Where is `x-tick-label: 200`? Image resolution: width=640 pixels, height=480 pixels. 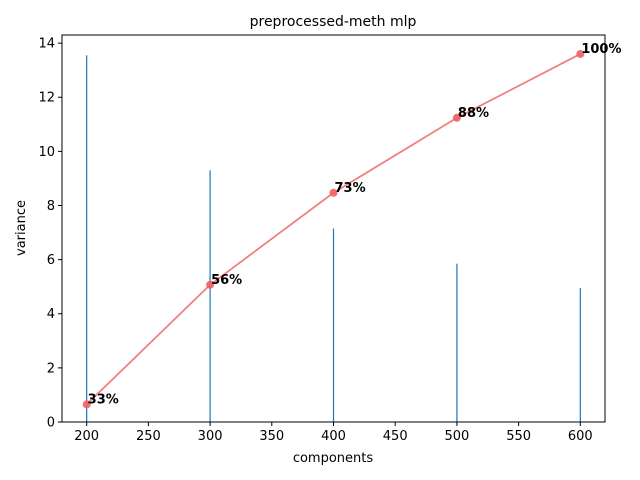
x-tick-label: 200 is located at coordinates (86, 436).